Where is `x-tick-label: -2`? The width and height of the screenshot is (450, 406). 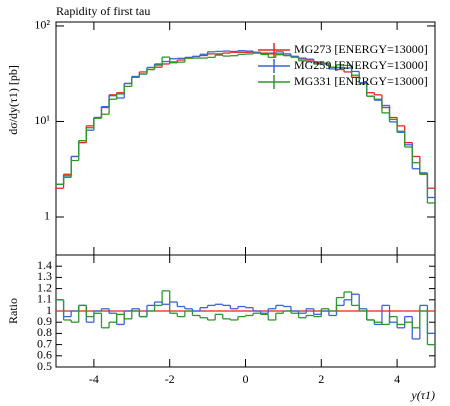 x-tick-label: -2 is located at coordinates (170, 379).